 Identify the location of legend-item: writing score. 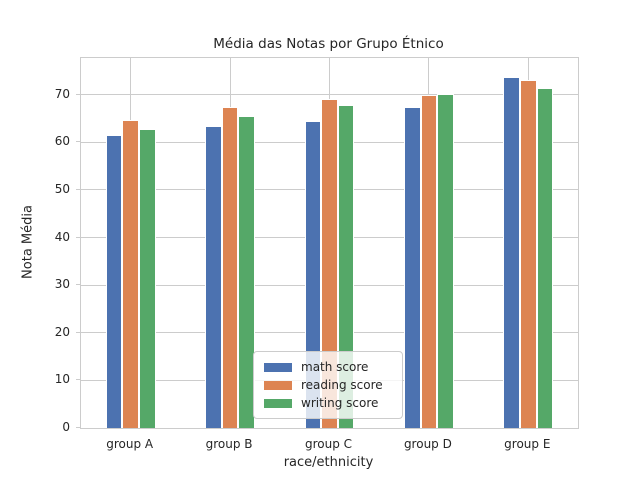
(328, 403).